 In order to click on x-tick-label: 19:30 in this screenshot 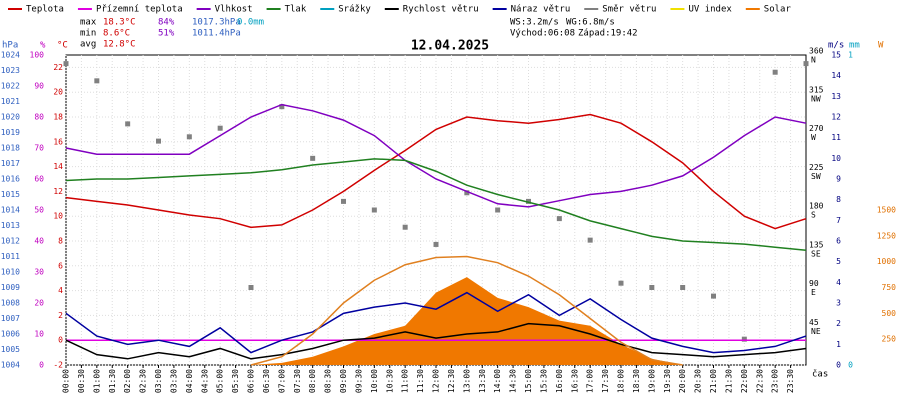, I will do `click(667, 381)`.